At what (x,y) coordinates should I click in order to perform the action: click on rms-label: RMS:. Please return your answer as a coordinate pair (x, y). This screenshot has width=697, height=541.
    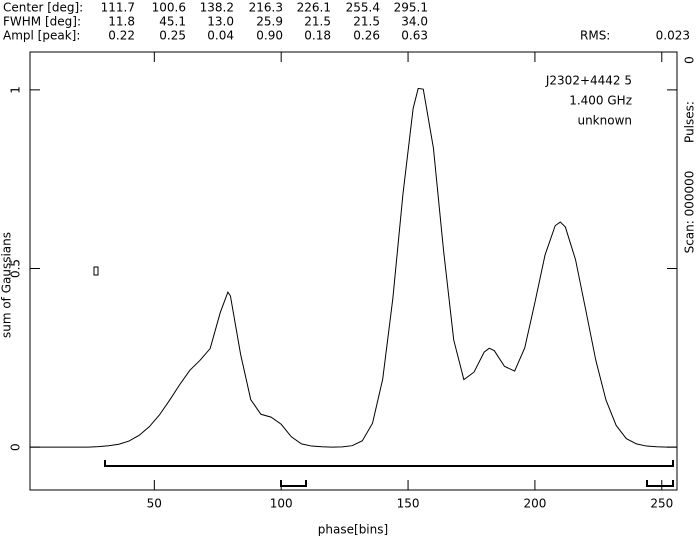
    Looking at the image, I should click on (595, 36).